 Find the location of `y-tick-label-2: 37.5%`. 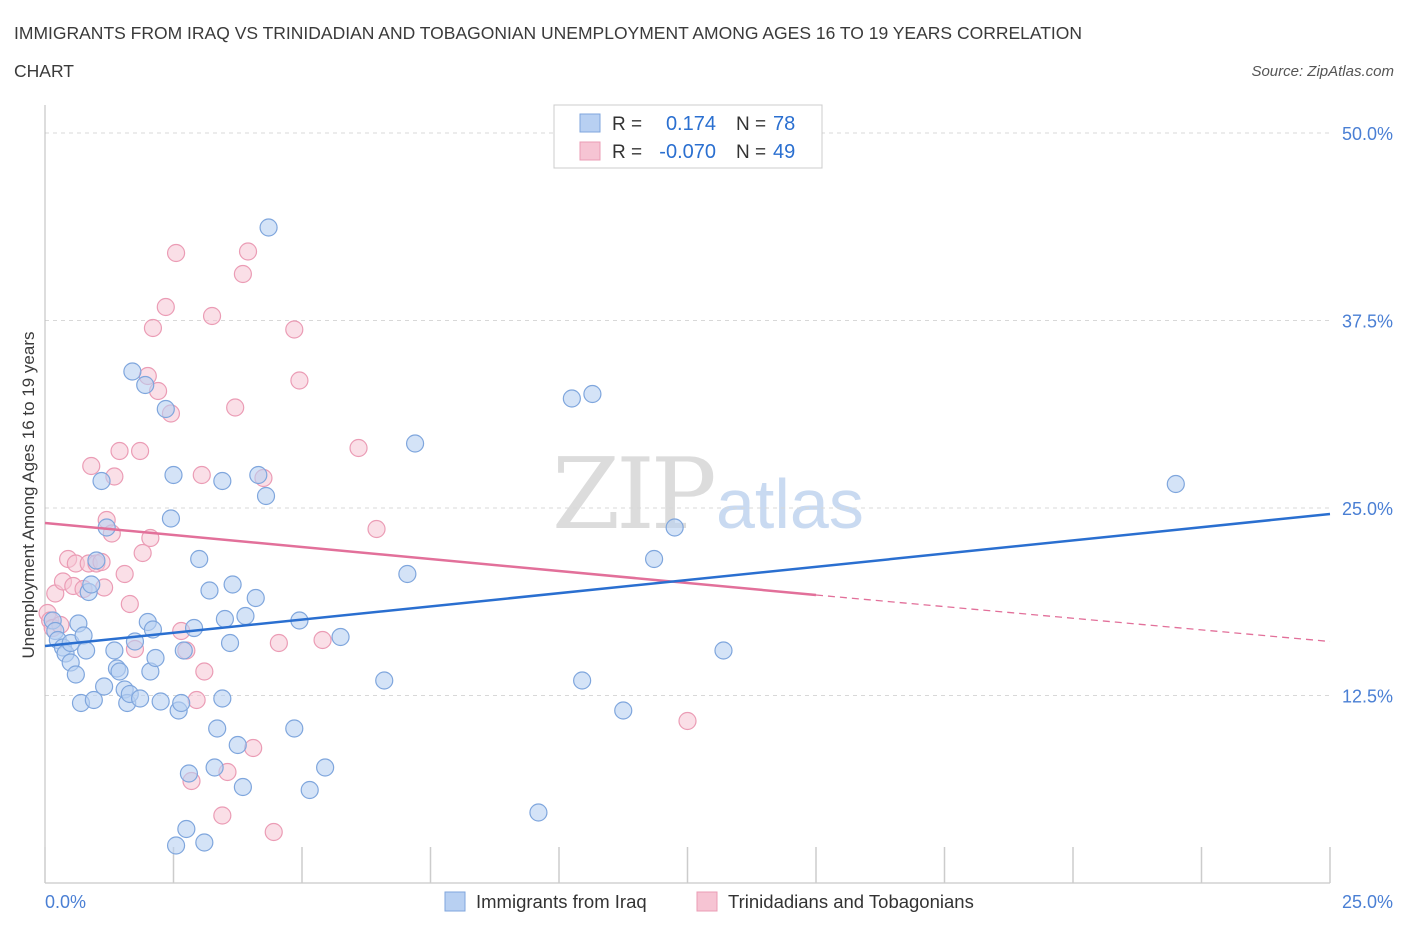

y-tick-label-2: 37.5% is located at coordinates (1367, 322).